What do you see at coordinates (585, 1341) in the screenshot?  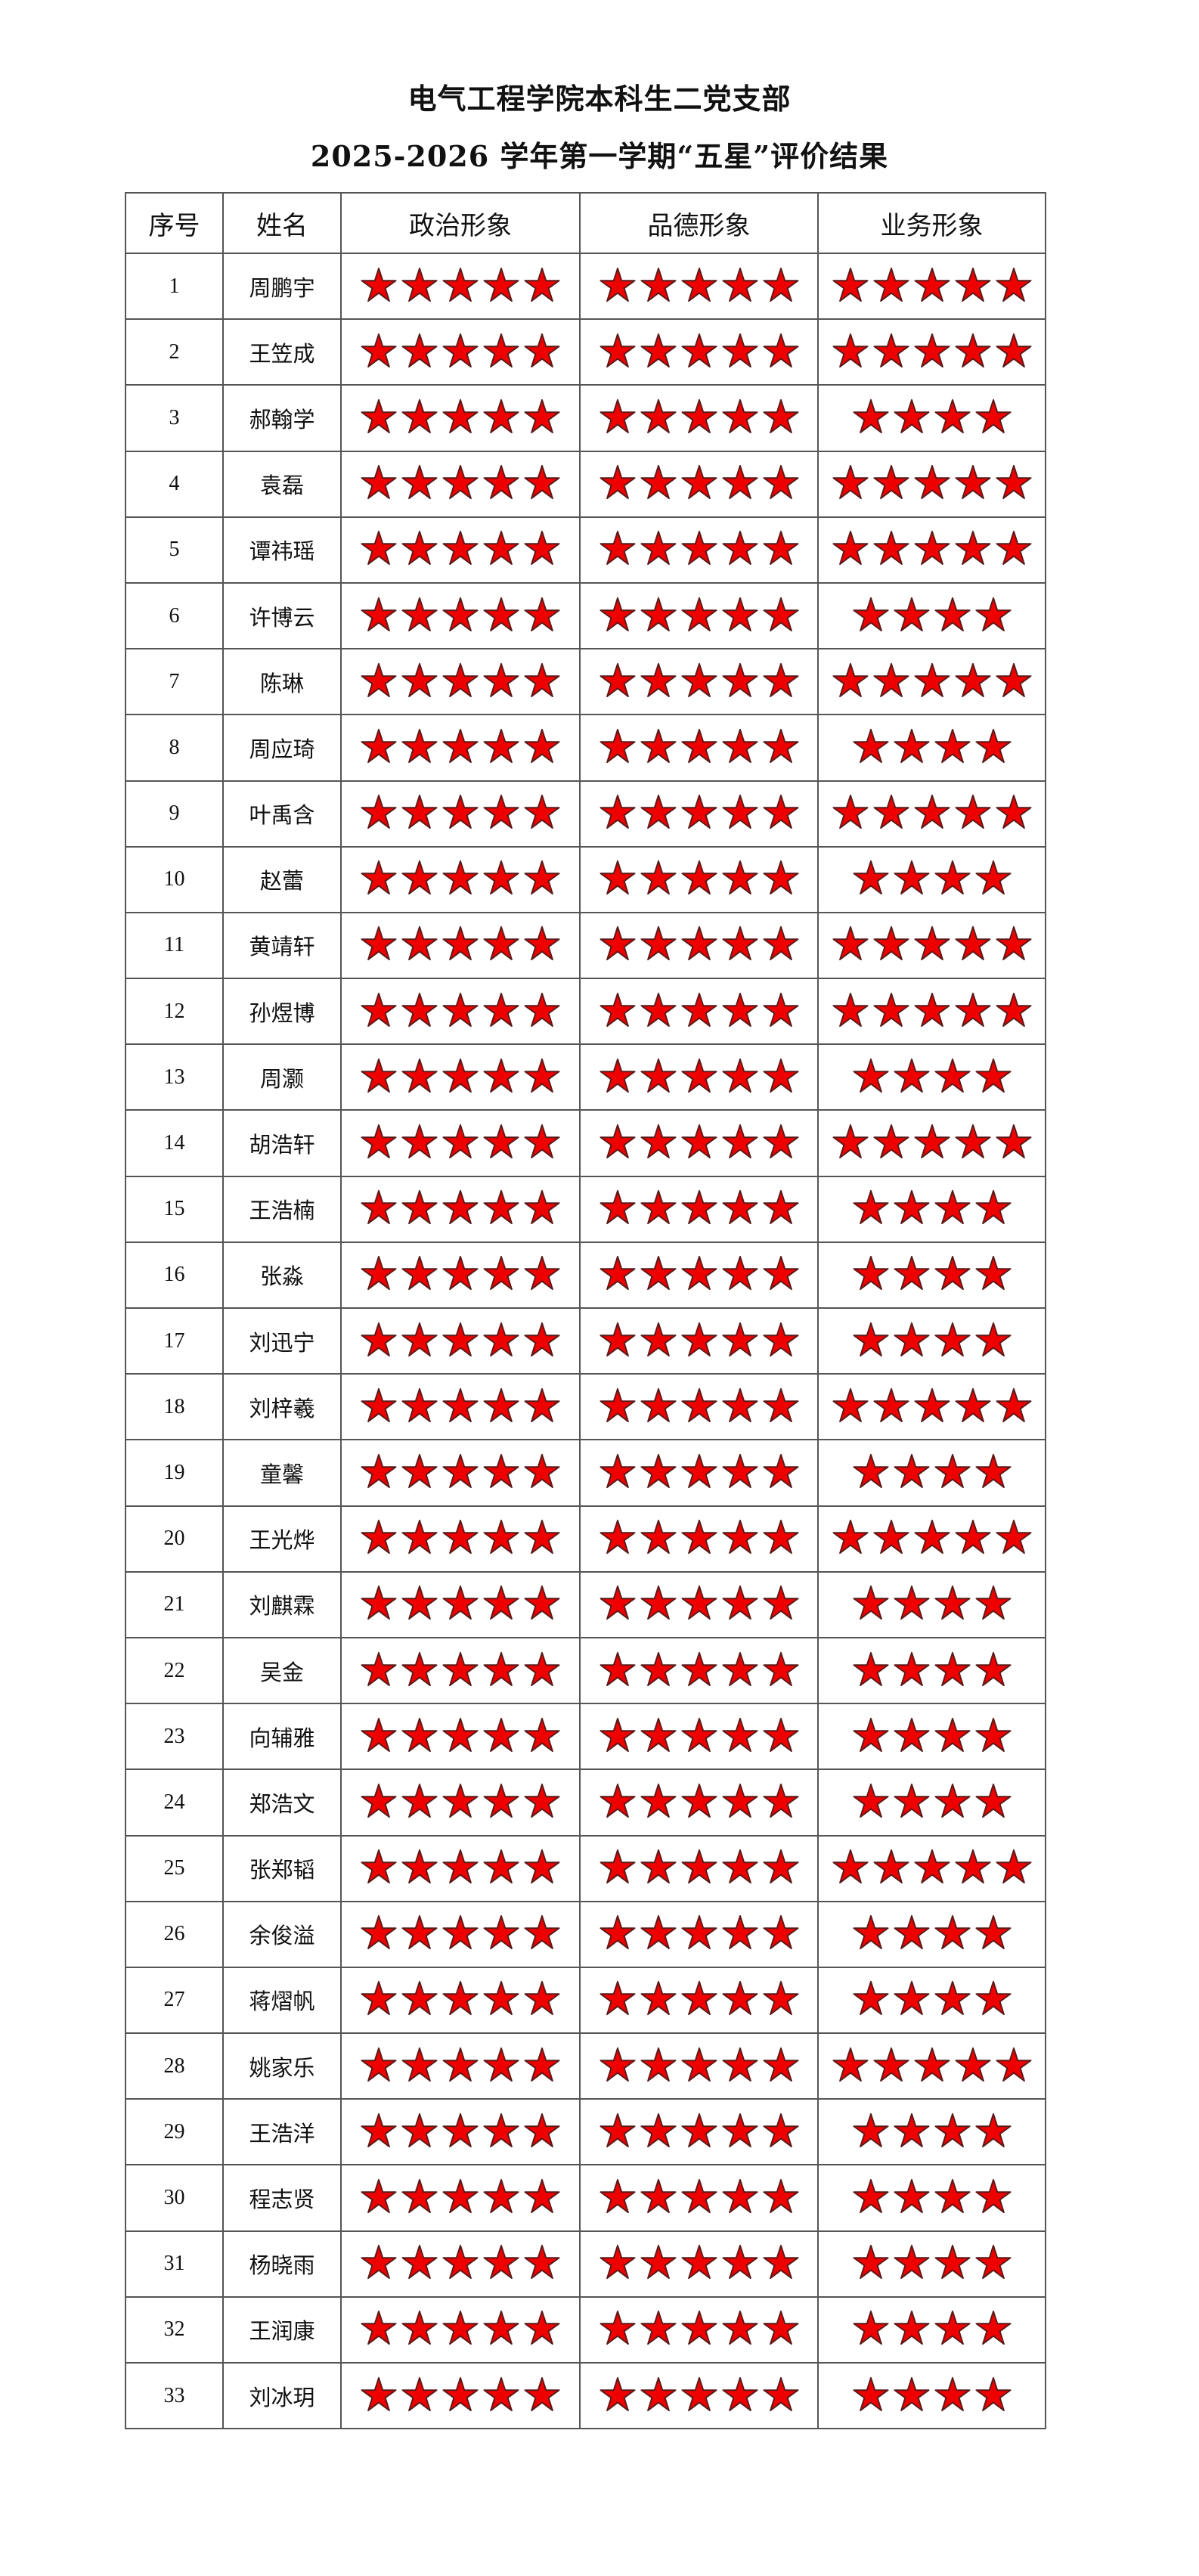 I see `table-row: 17 刘迅宁` at bounding box center [585, 1341].